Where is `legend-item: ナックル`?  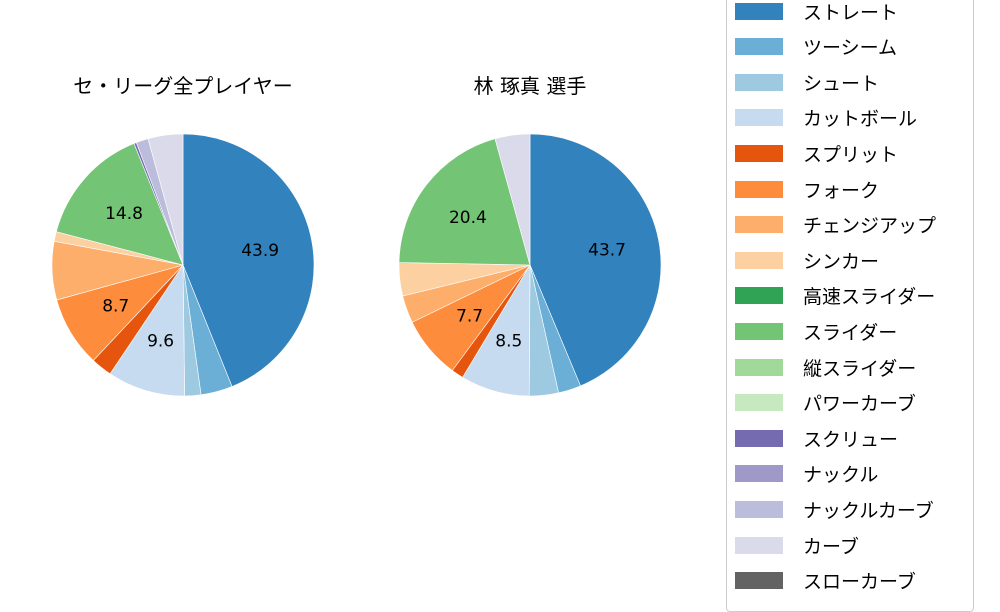
legend-item: ナックル is located at coordinates (806, 475).